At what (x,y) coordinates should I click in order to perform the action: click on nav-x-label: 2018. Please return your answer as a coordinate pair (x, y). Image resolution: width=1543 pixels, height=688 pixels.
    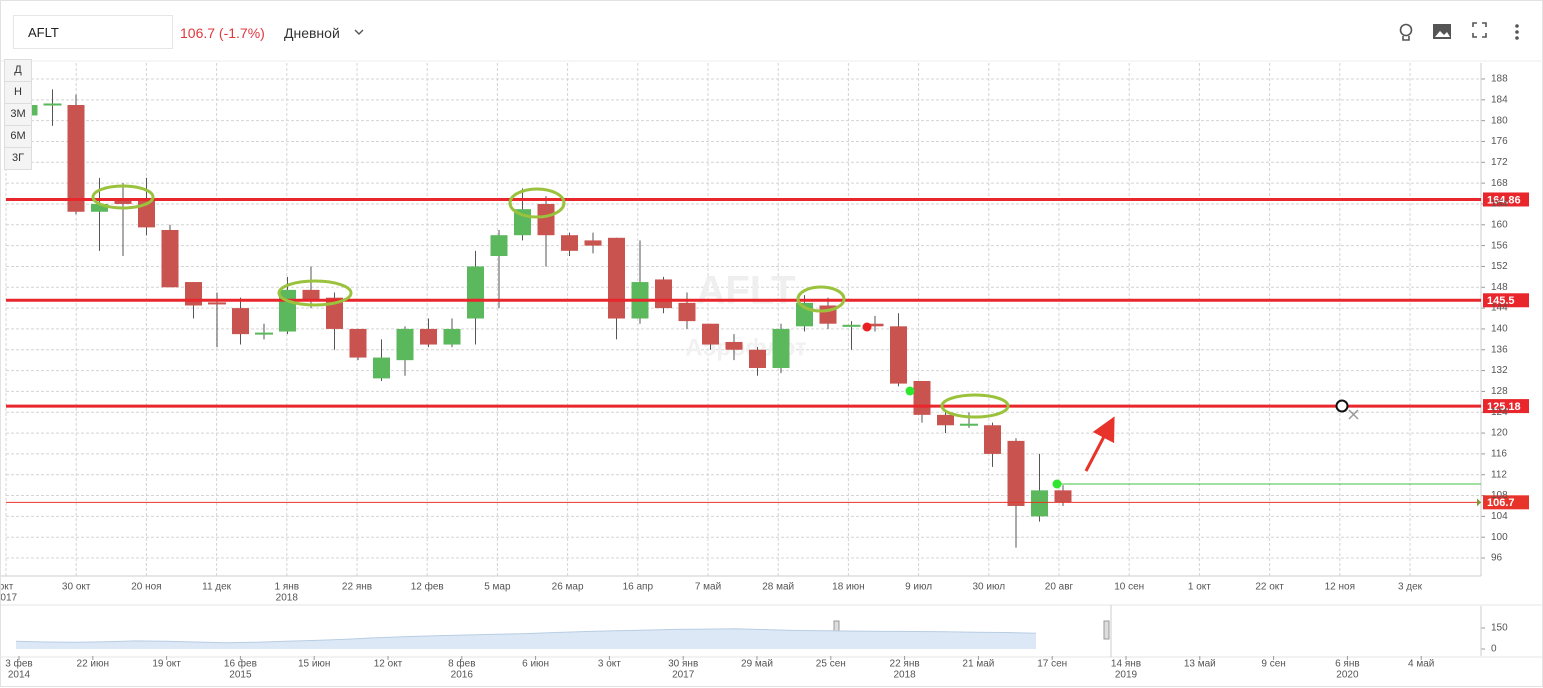
    Looking at the image, I should click on (904, 675).